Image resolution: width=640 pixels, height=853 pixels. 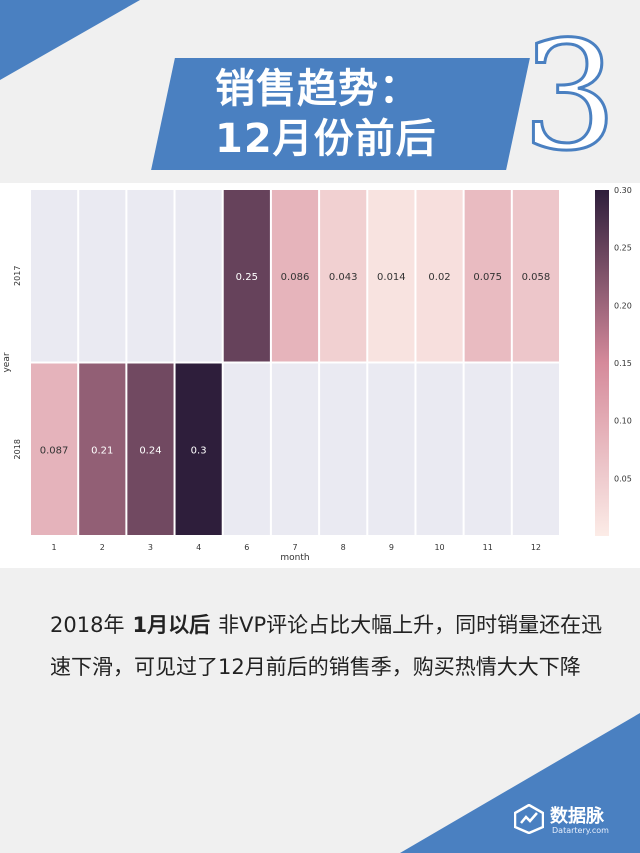 What do you see at coordinates (17, 276) in the screenshot?
I see `y-tick-label: 2017` at bounding box center [17, 276].